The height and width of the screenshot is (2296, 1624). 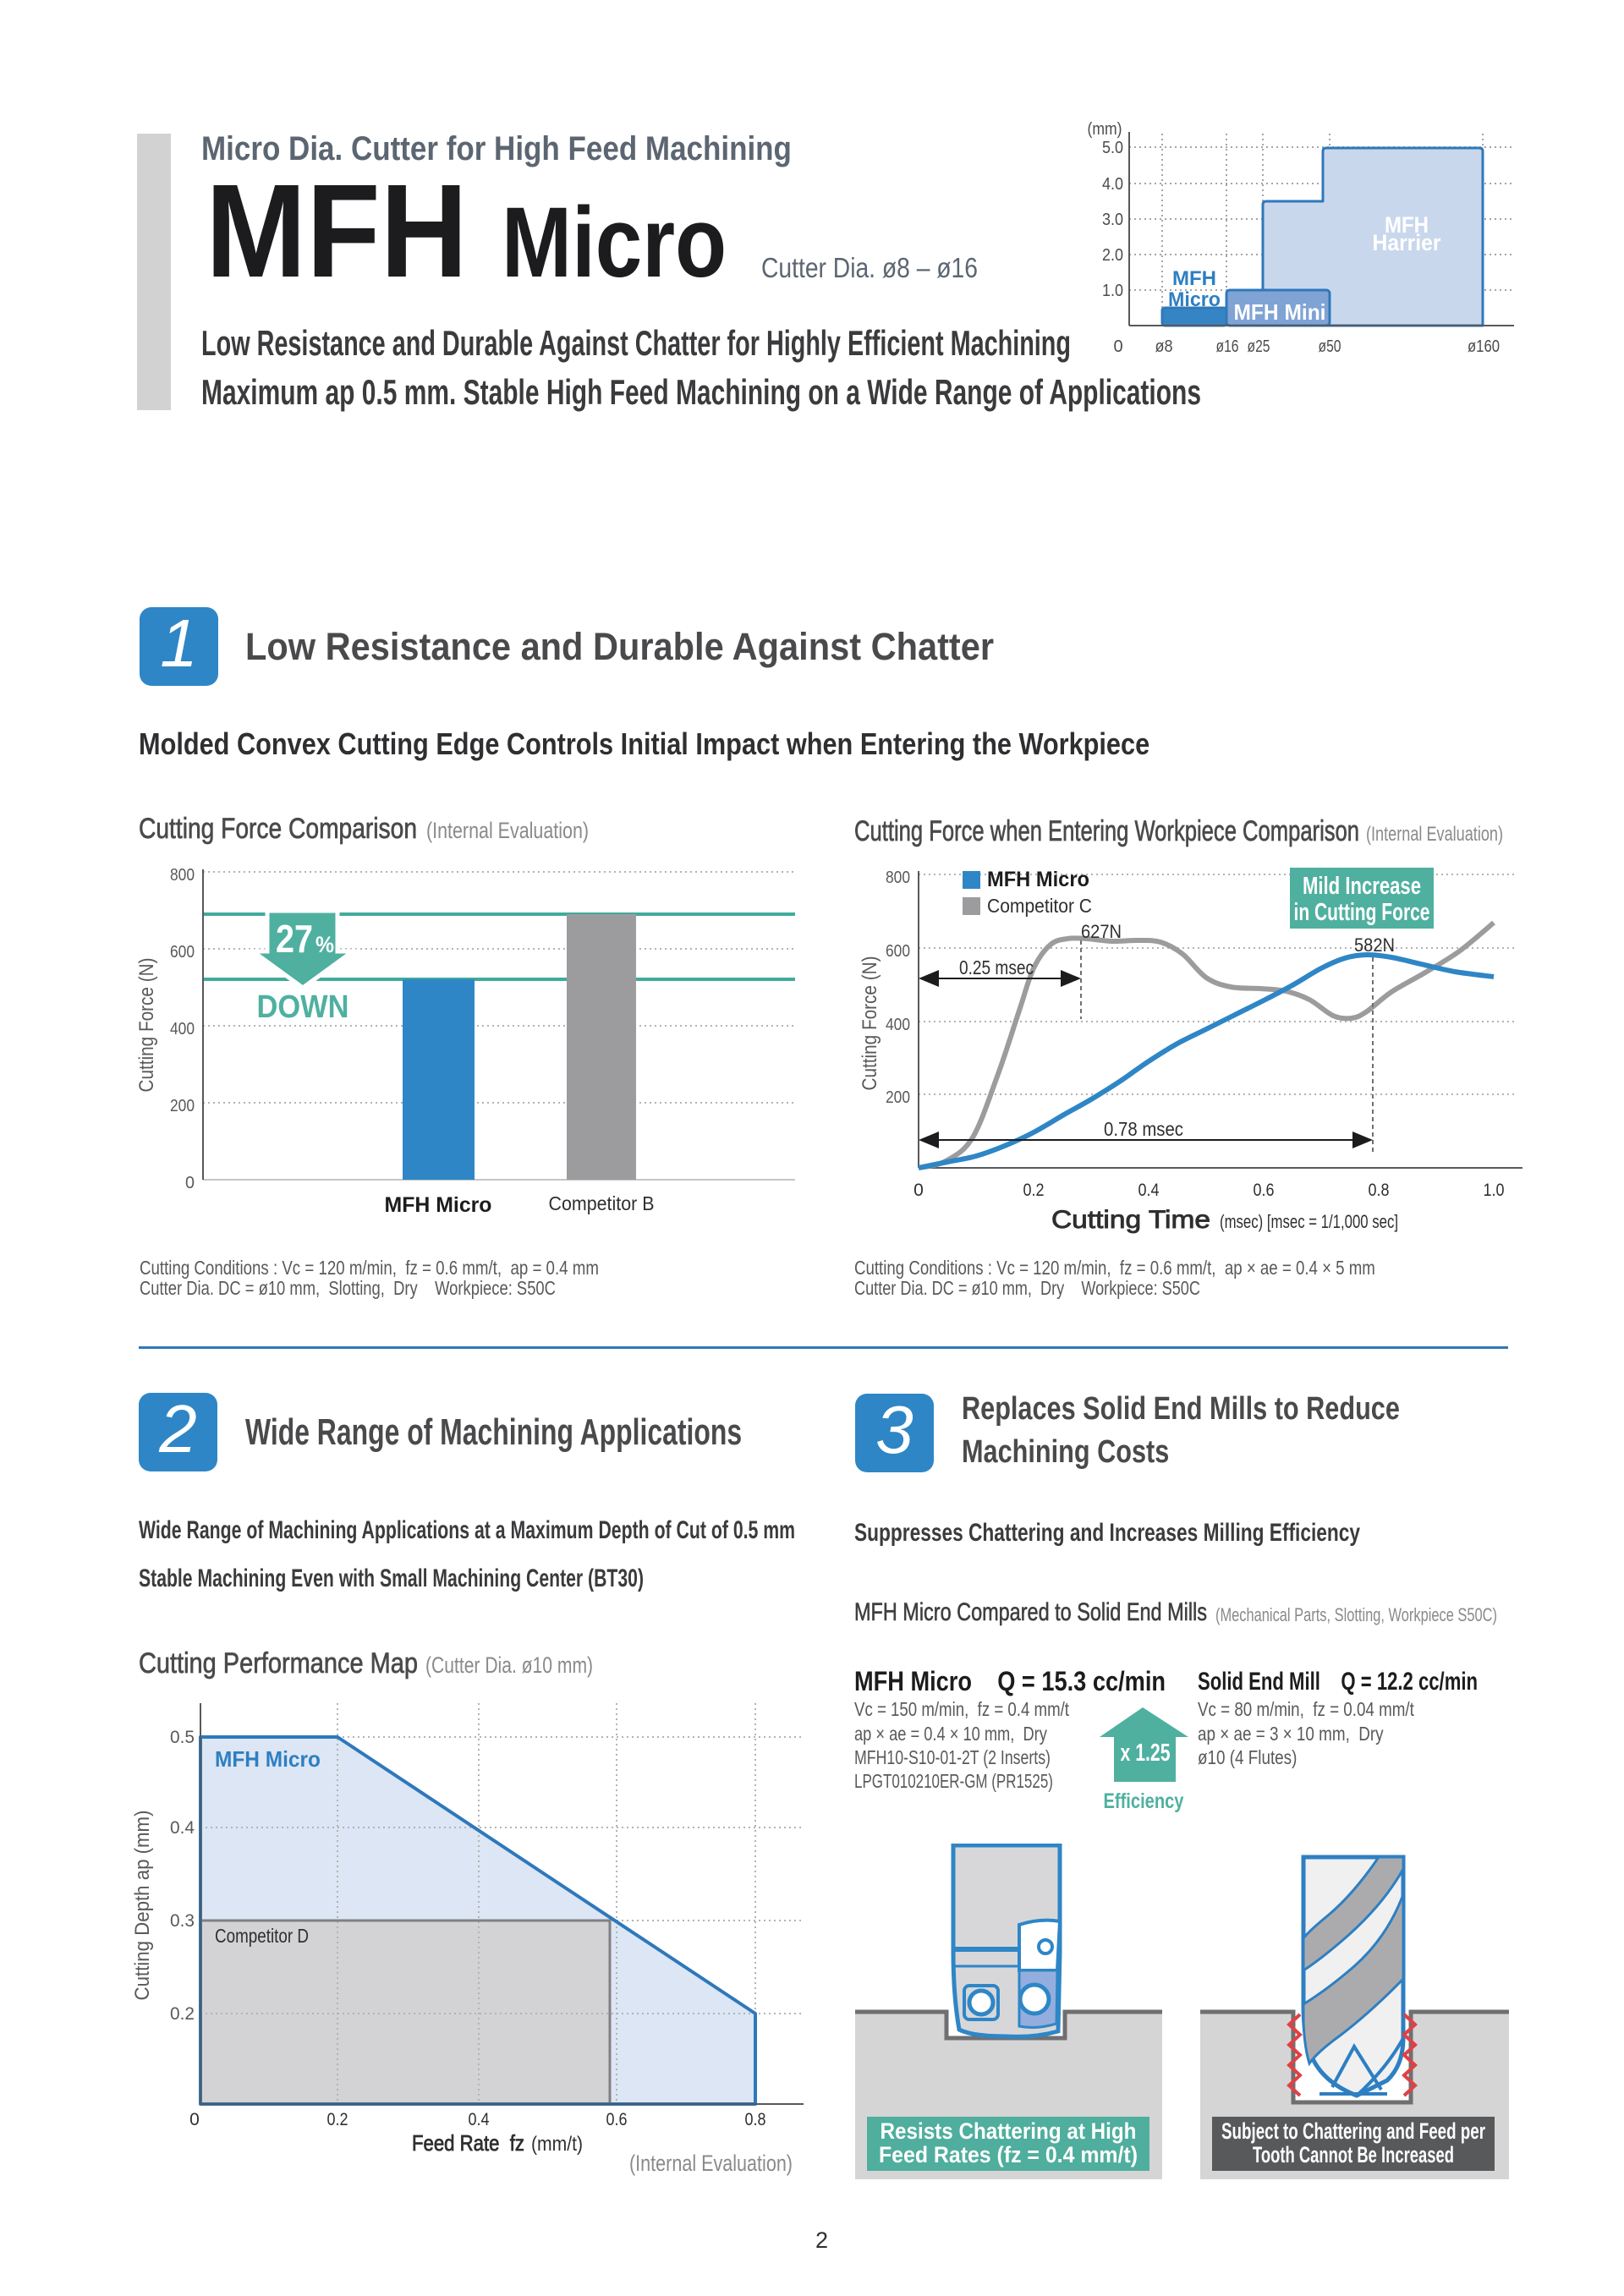 I want to click on svg-text: Micro, so click(x=1194, y=300).